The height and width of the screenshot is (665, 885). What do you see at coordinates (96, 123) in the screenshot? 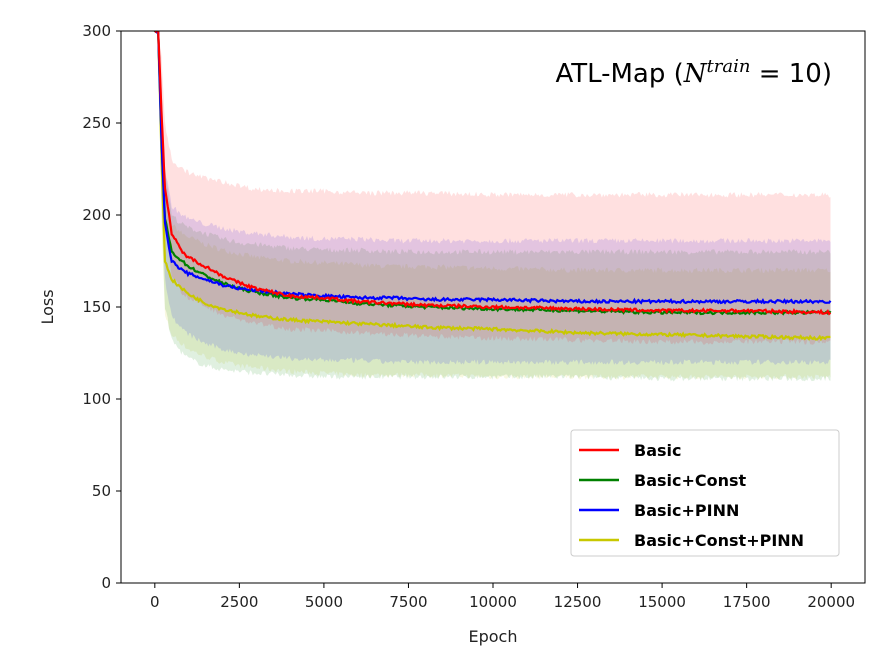
I see `y-tick-label: 250` at bounding box center [96, 123].